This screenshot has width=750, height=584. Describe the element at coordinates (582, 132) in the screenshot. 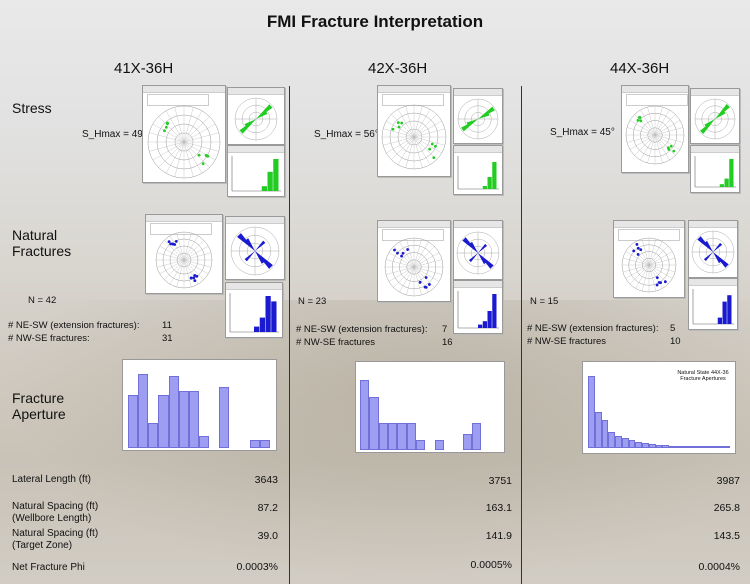

I see `stress-value-44x: S_Hmax = 45°` at that location.